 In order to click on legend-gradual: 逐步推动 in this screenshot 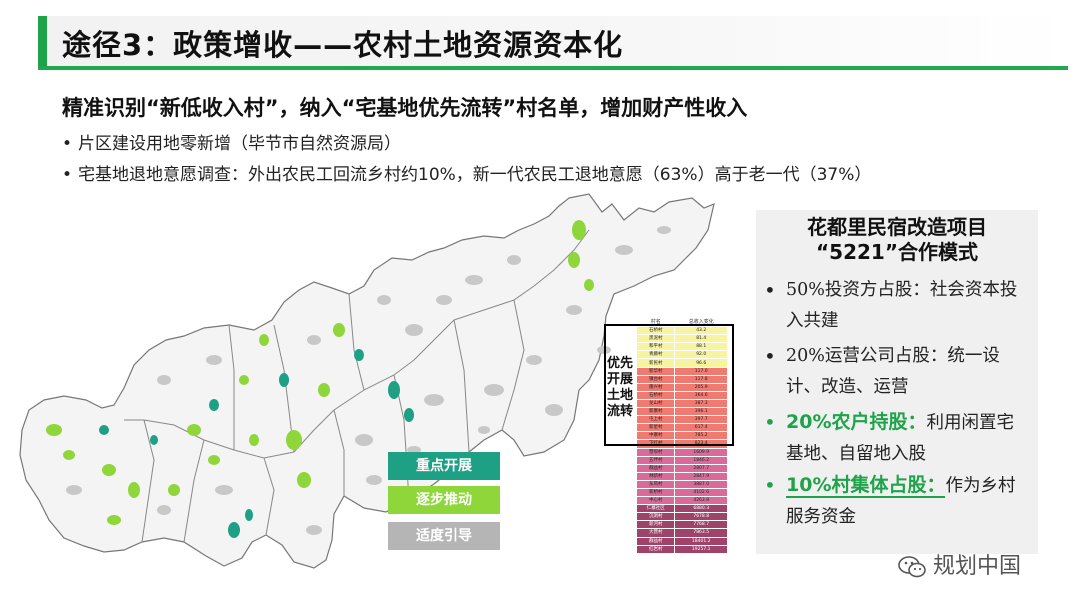, I will do `click(444, 500)`.